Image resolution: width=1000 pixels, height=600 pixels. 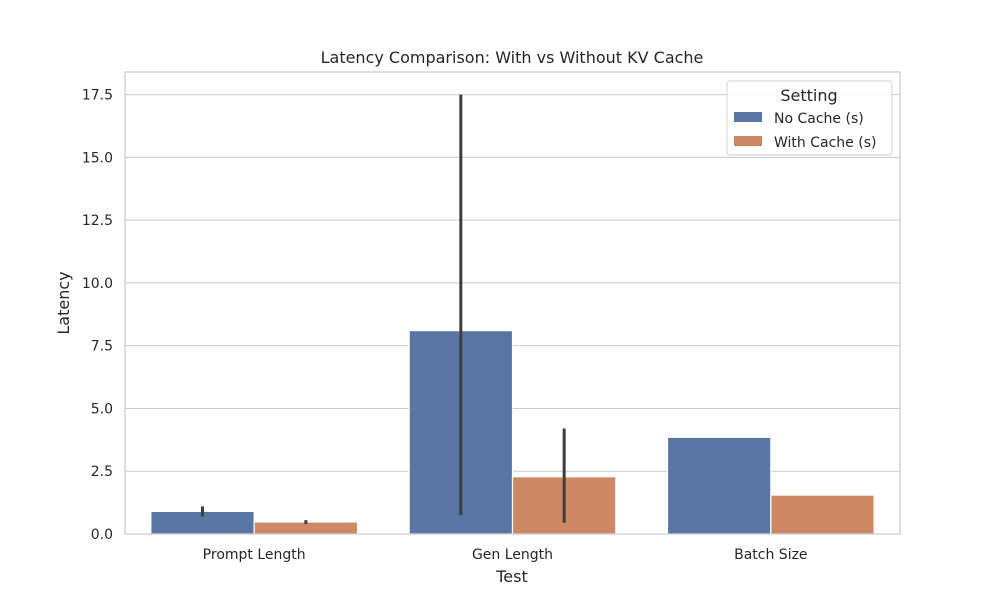 What do you see at coordinates (254, 555) in the screenshot?
I see `x-tick-label: Prompt Length` at bounding box center [254, 555].